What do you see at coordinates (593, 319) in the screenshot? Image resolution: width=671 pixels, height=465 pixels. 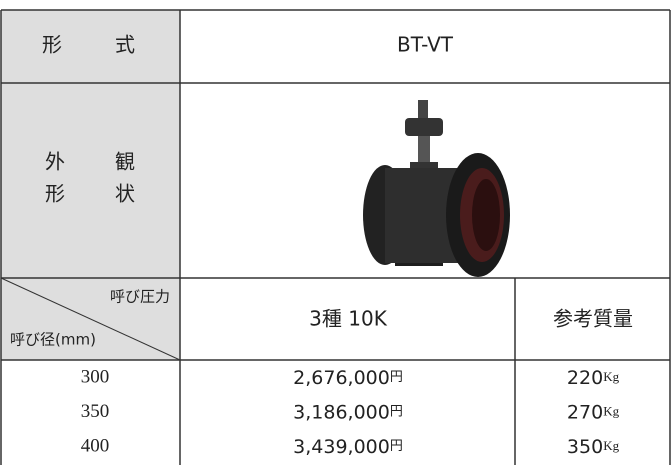 I see `header-weight: 参考質量` at bounding box center [593, 319].